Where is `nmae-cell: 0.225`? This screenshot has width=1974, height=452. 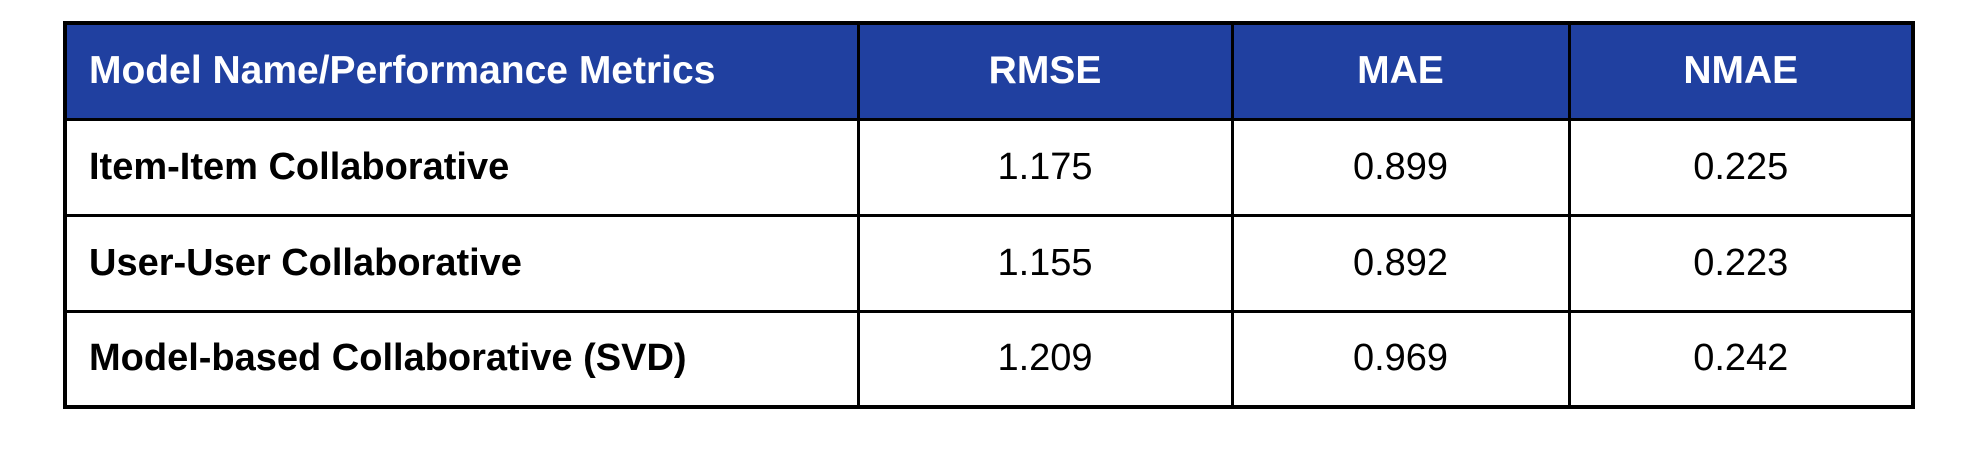 nmae-cell: 0.225 is located at coordinates (1741, 167).